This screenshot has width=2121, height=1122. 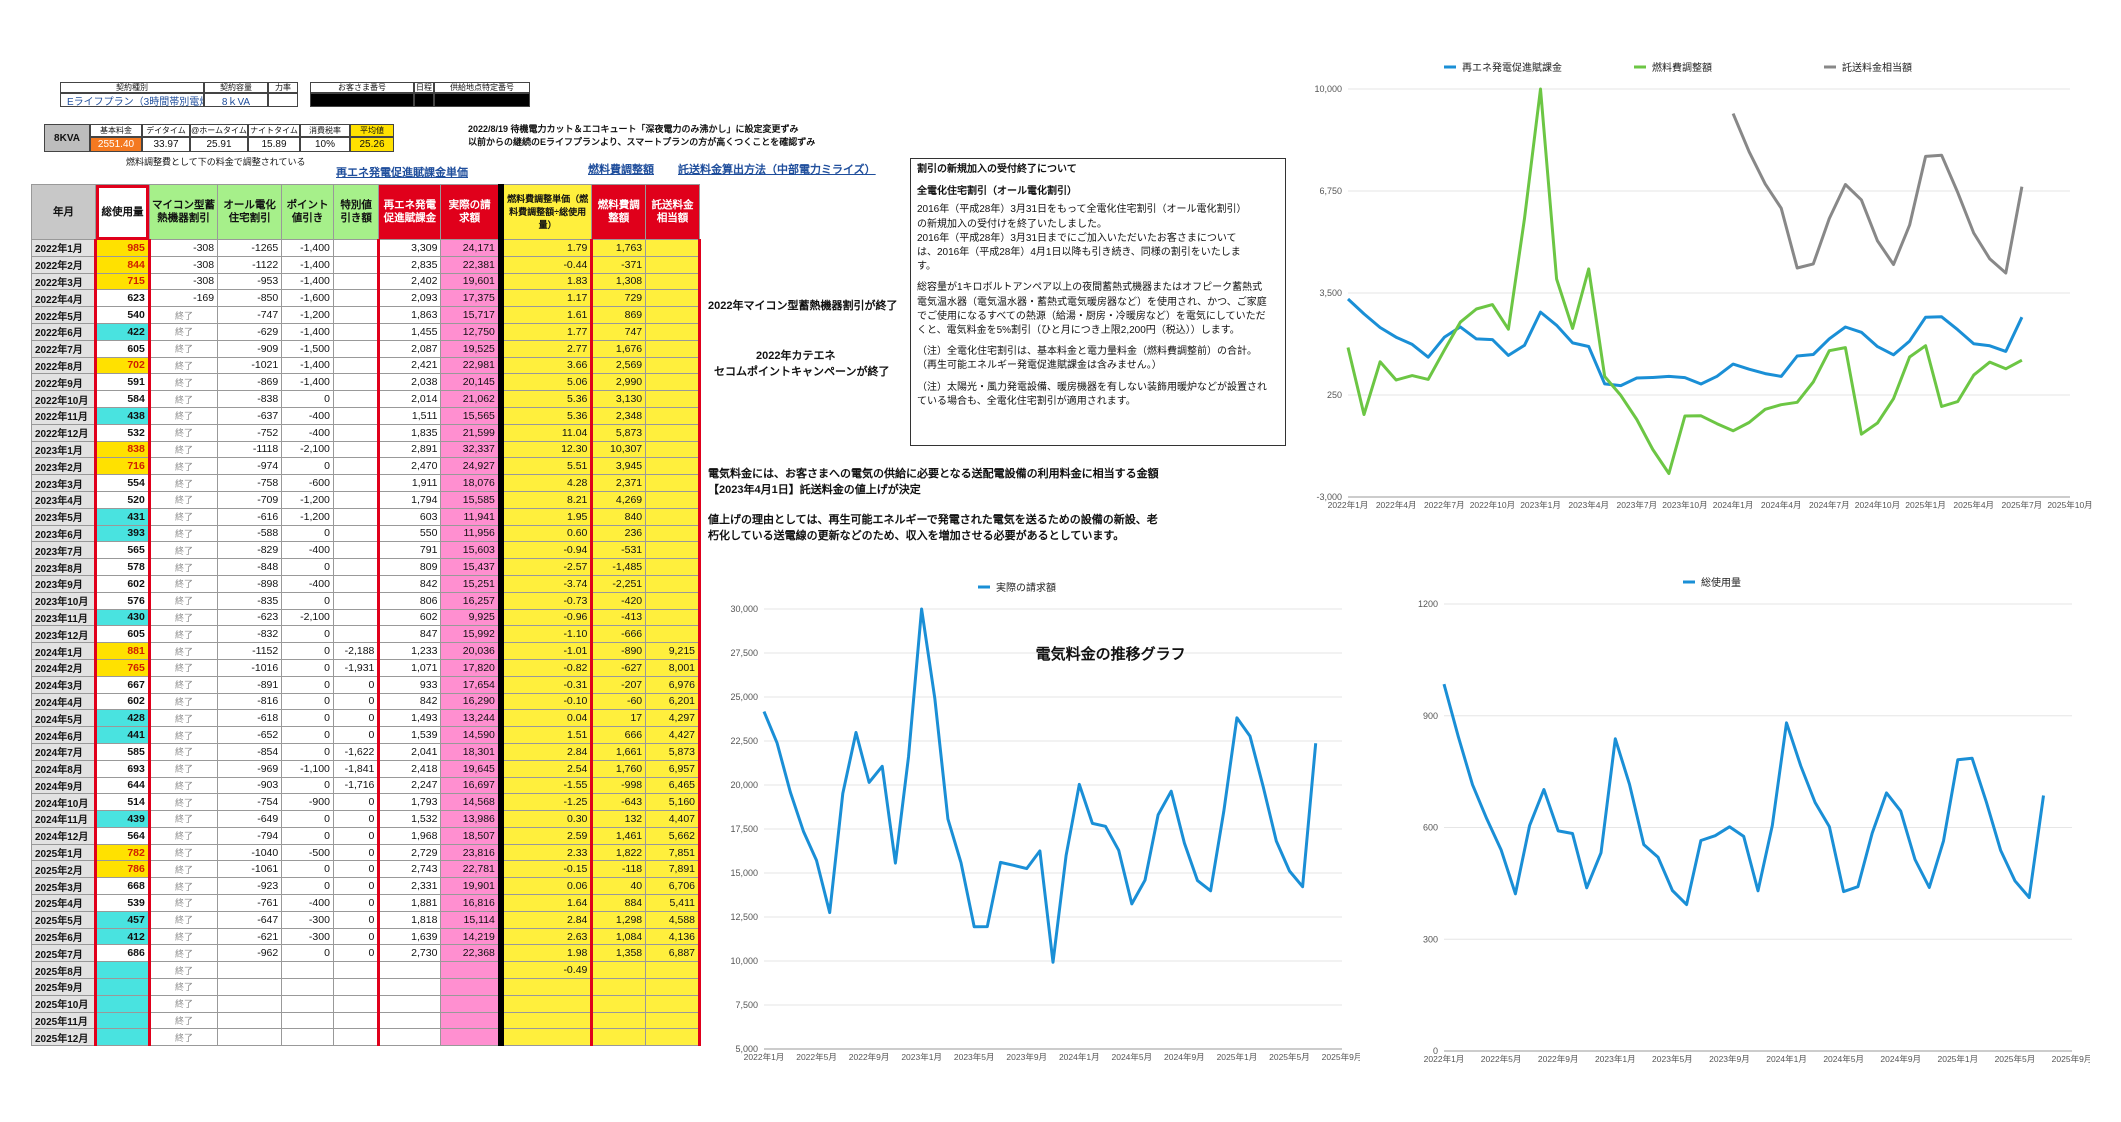 I want to click on cell-col-5: -1,622, so click(x=356, y=751).